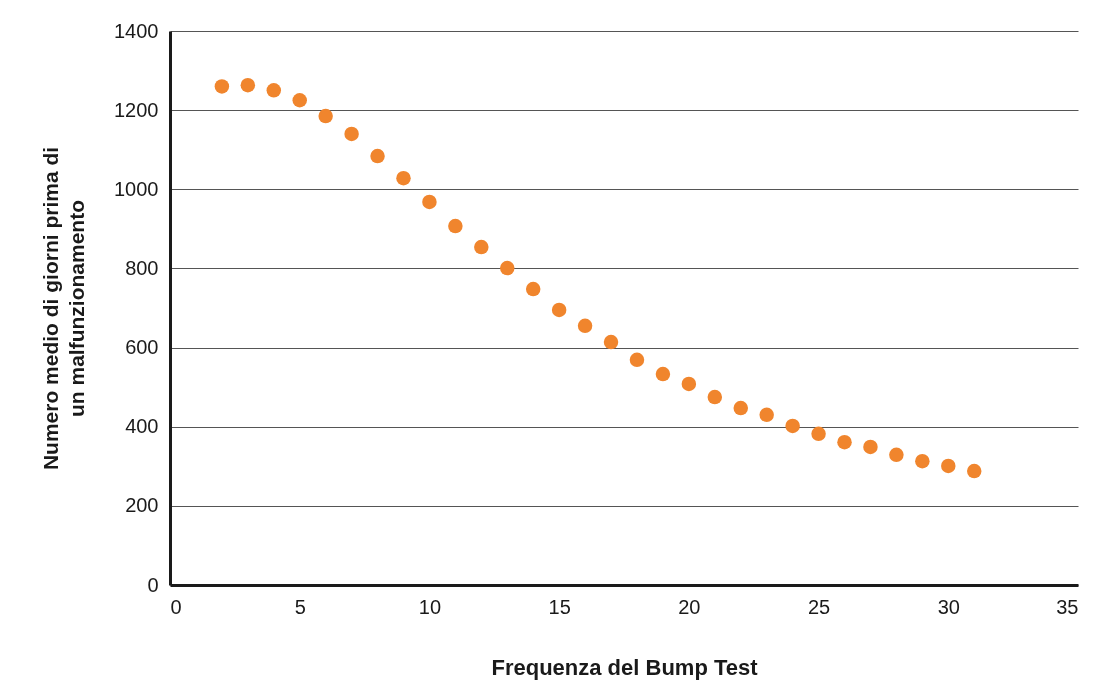 Image resolution: width=1093 pixels, height=690 pixels. I want to click on x-tick-label: 25, so click(819, 606).